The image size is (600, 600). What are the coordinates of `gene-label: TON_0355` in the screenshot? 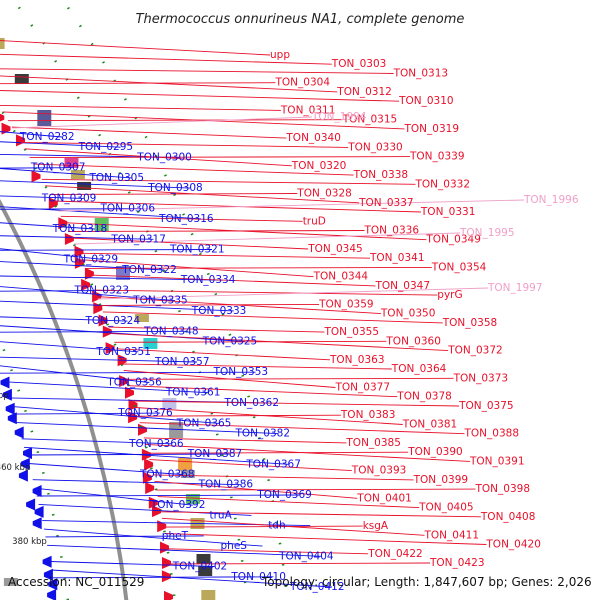 It's located at (352, 332).